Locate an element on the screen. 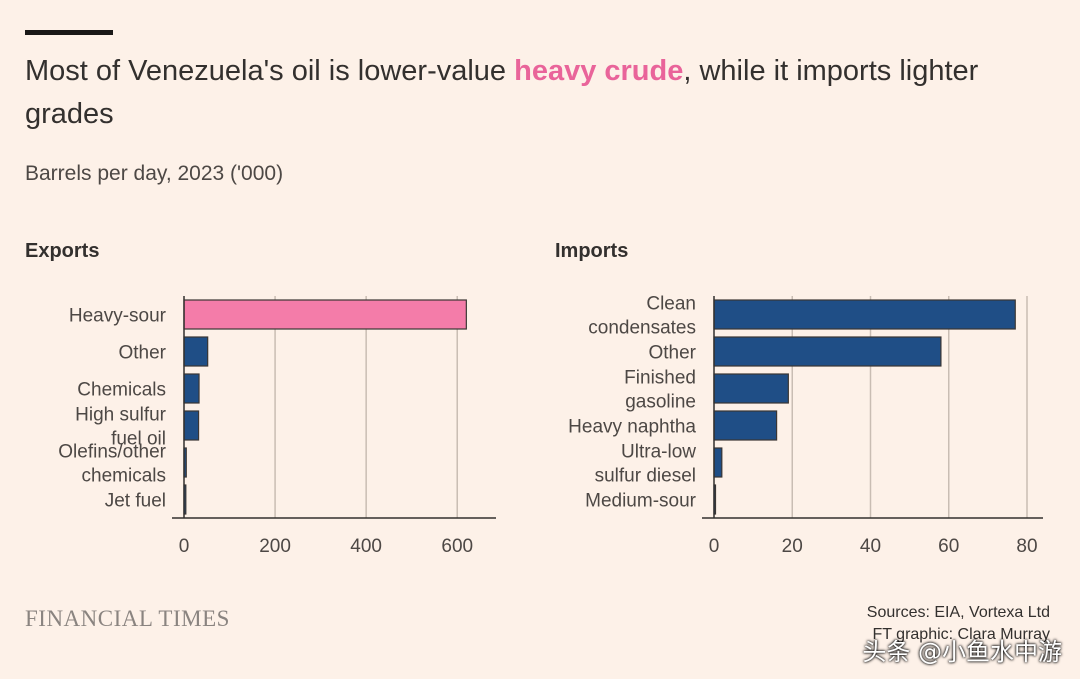 The width and height of the screenshot is (1080, 679). sources-text: Sources: EIA, Vortexa Ltd is located at coordinates (958, 612).